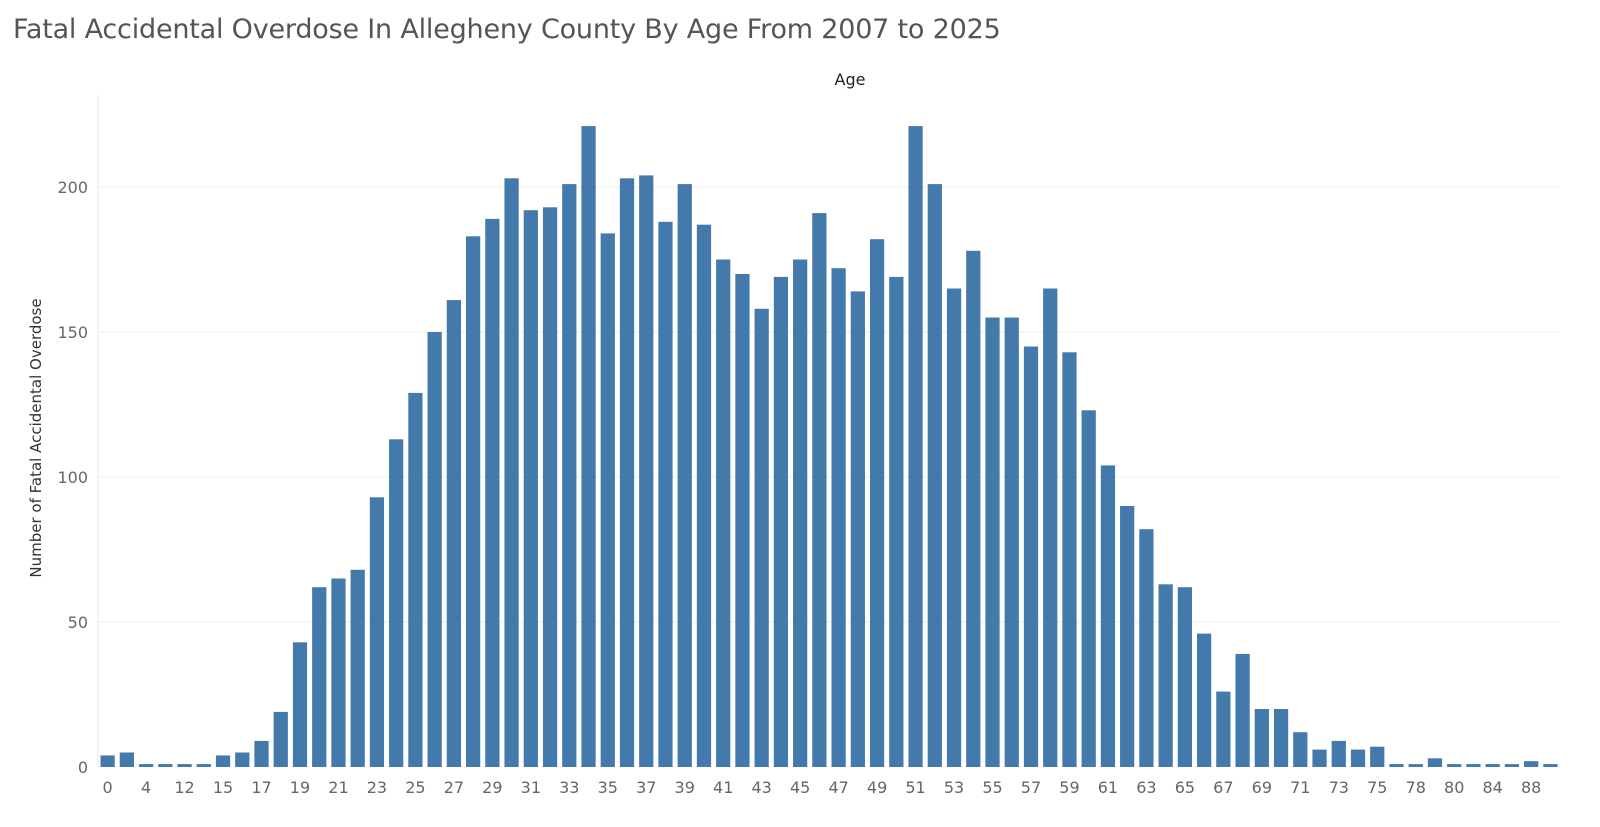 The width and height of the screenshot is (1600, 827). What do you see at coordinates (685, 787) in the screenshot?
I see `x-tick-label: 39` at bounding box center [685, 787].